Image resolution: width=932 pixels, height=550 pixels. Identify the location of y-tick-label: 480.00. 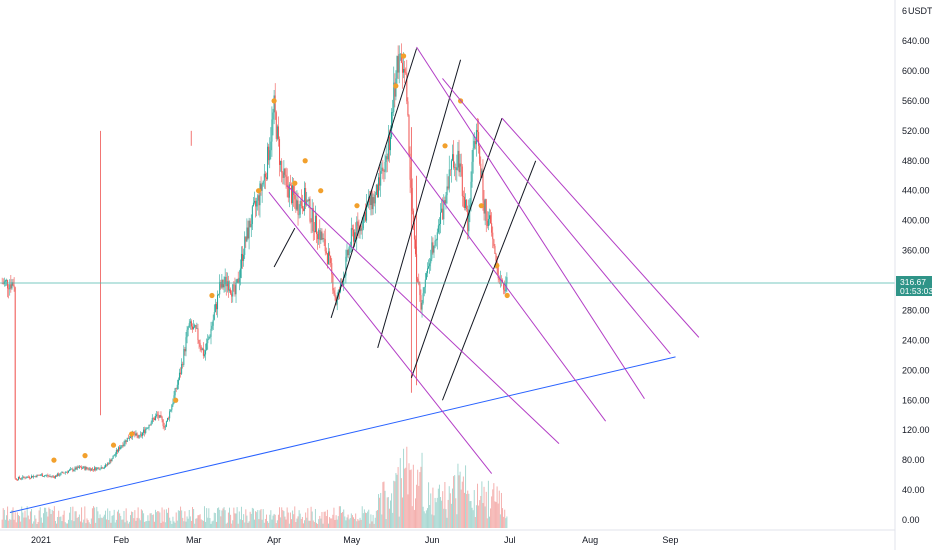
(916, 161).